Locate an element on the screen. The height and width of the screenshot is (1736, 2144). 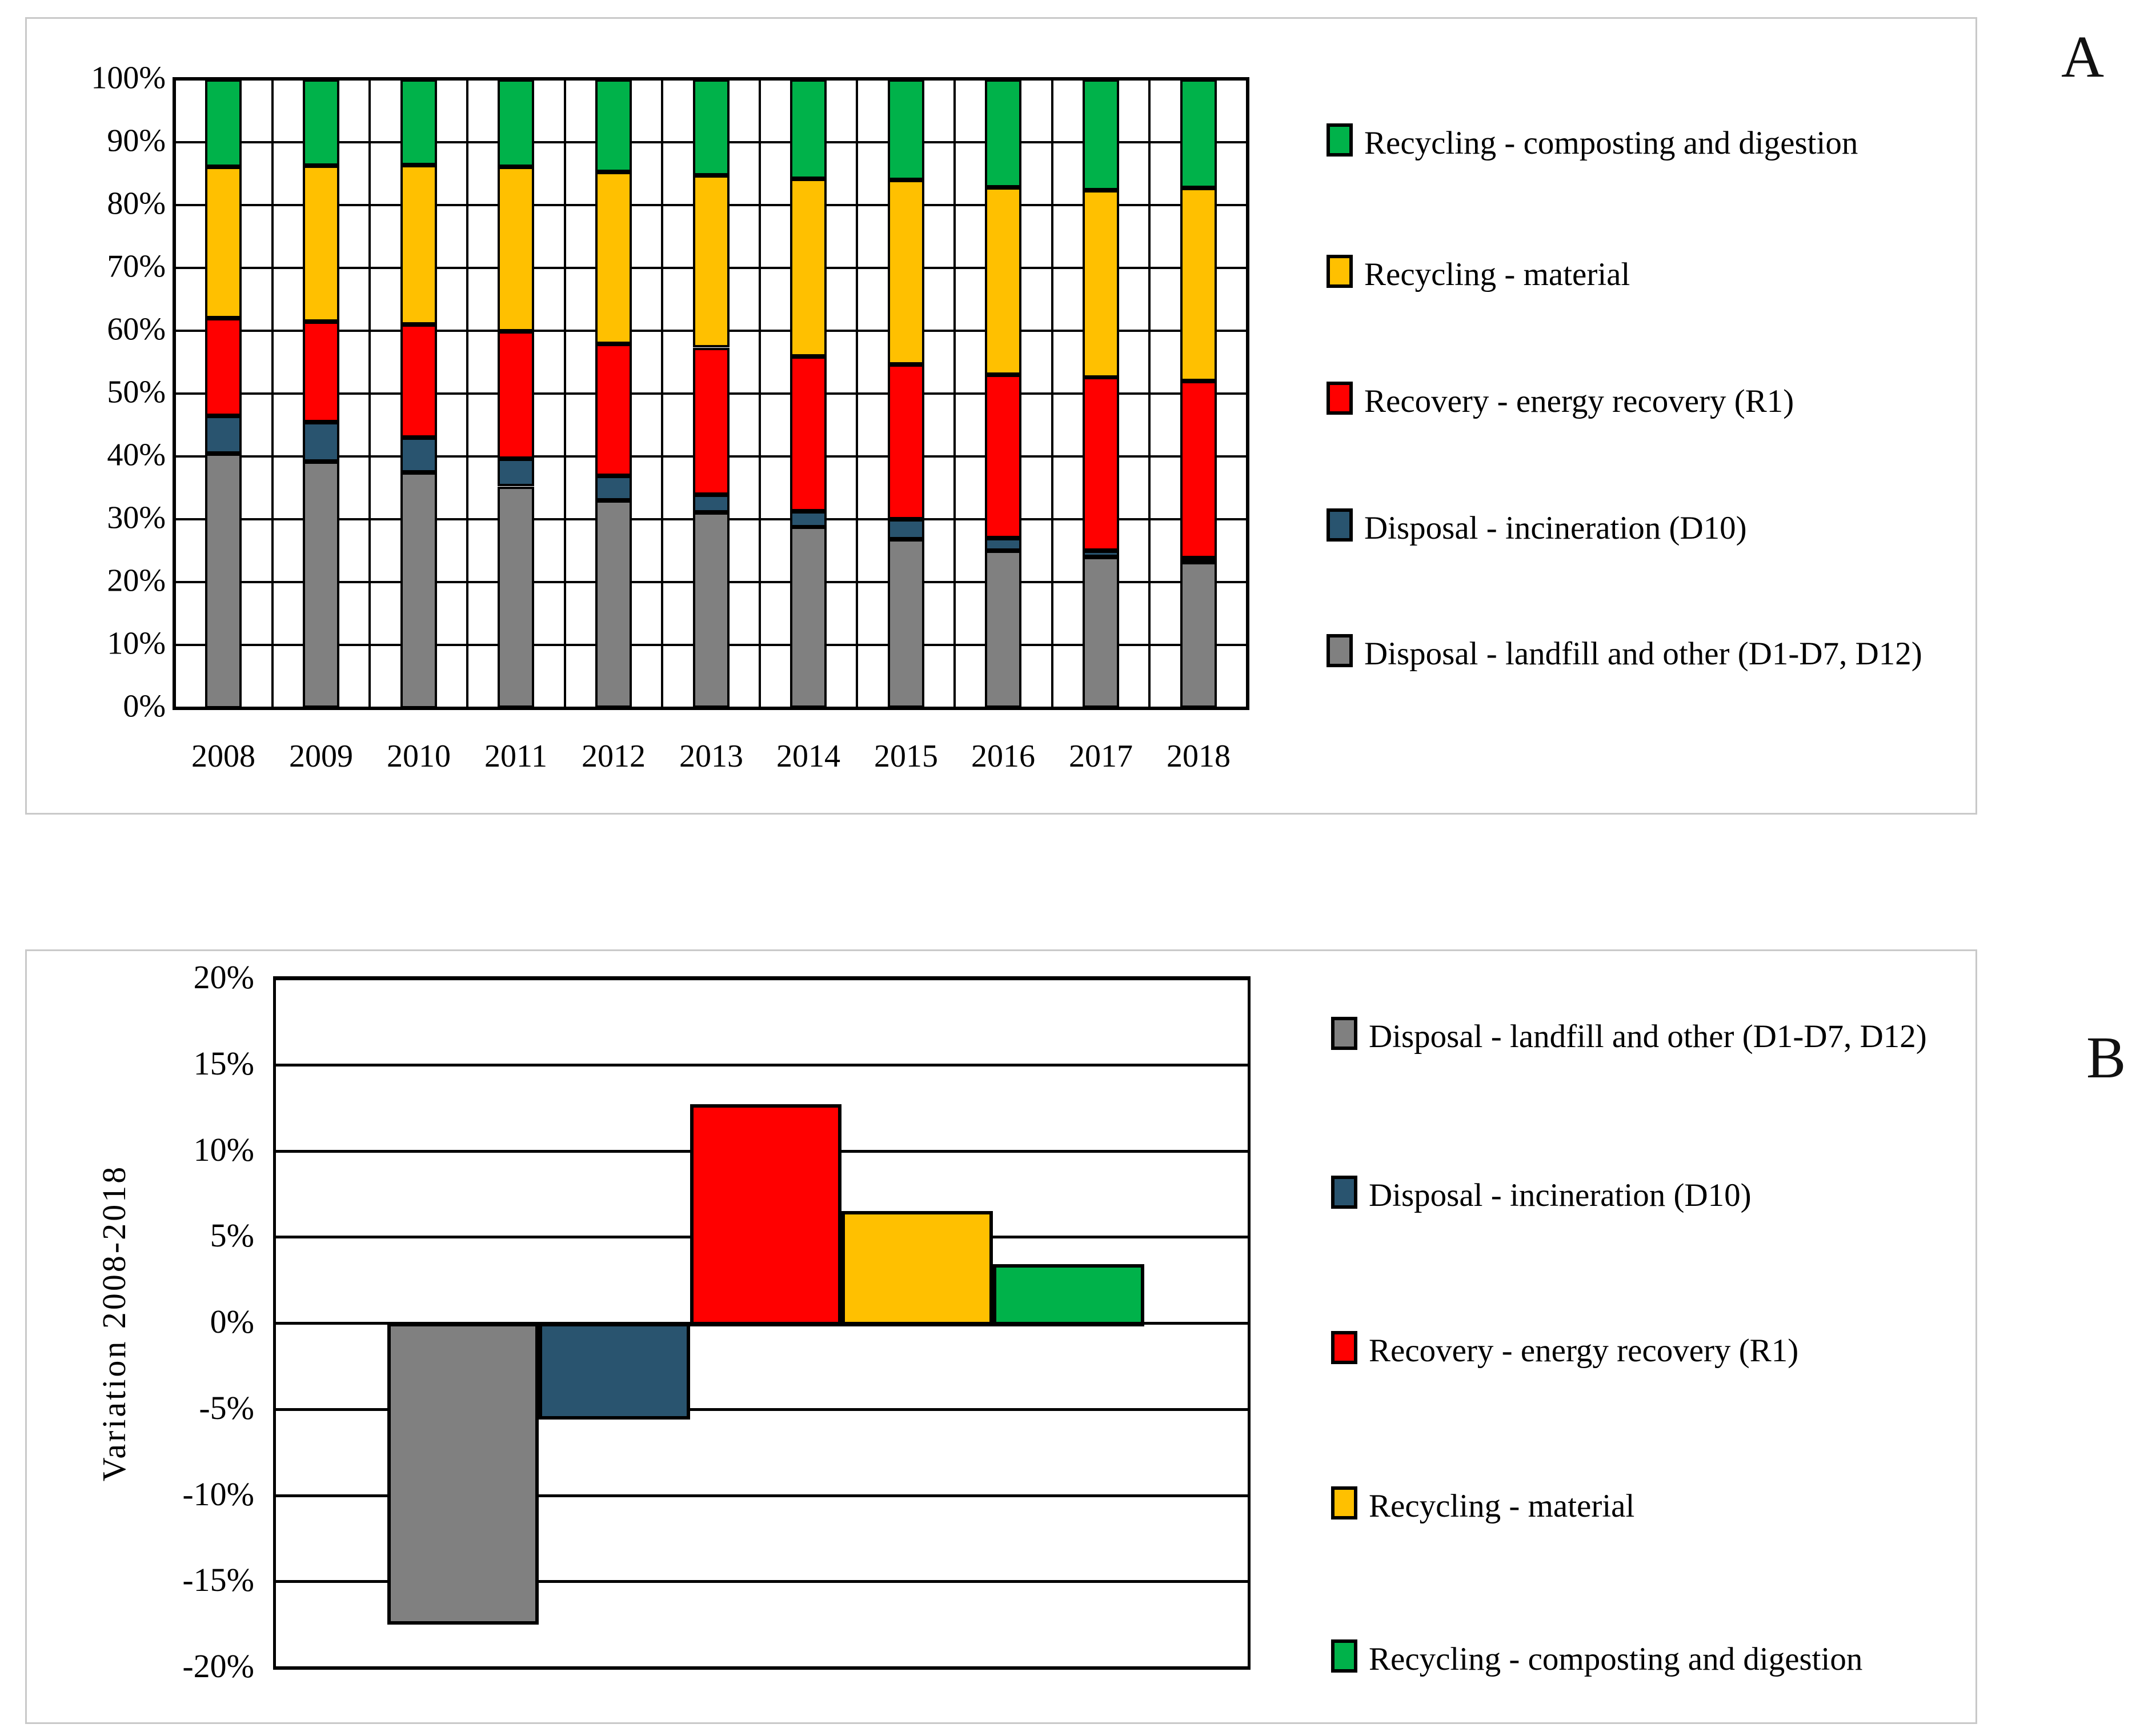
y-axis-title: Variation 2008-2018 is located at coordinates (114, 1323).